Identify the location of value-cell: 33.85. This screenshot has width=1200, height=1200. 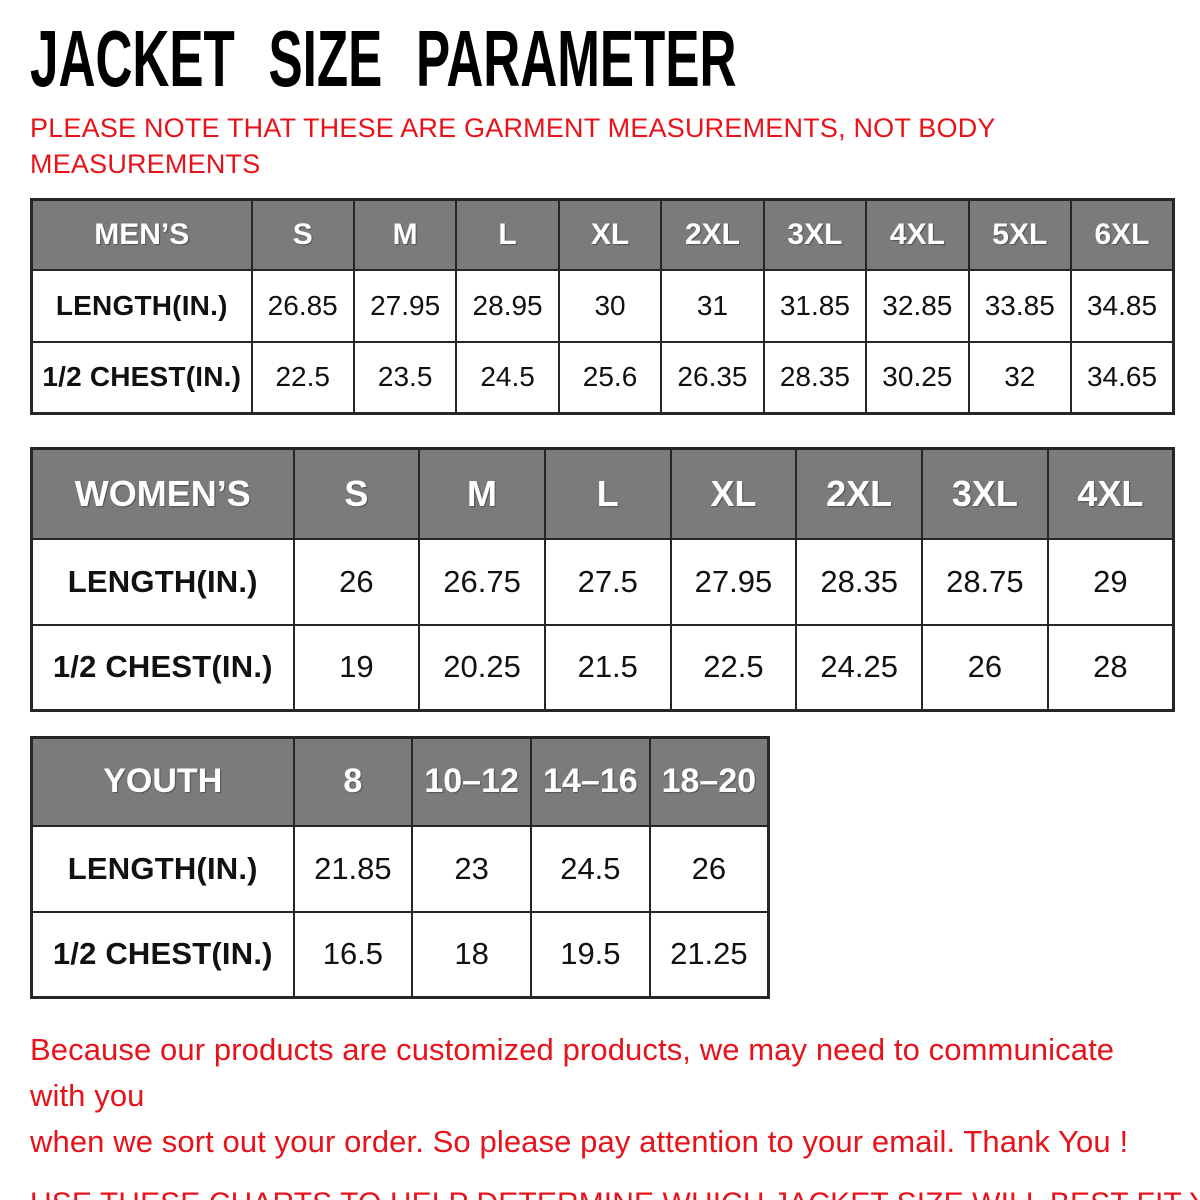
(1020, 305).